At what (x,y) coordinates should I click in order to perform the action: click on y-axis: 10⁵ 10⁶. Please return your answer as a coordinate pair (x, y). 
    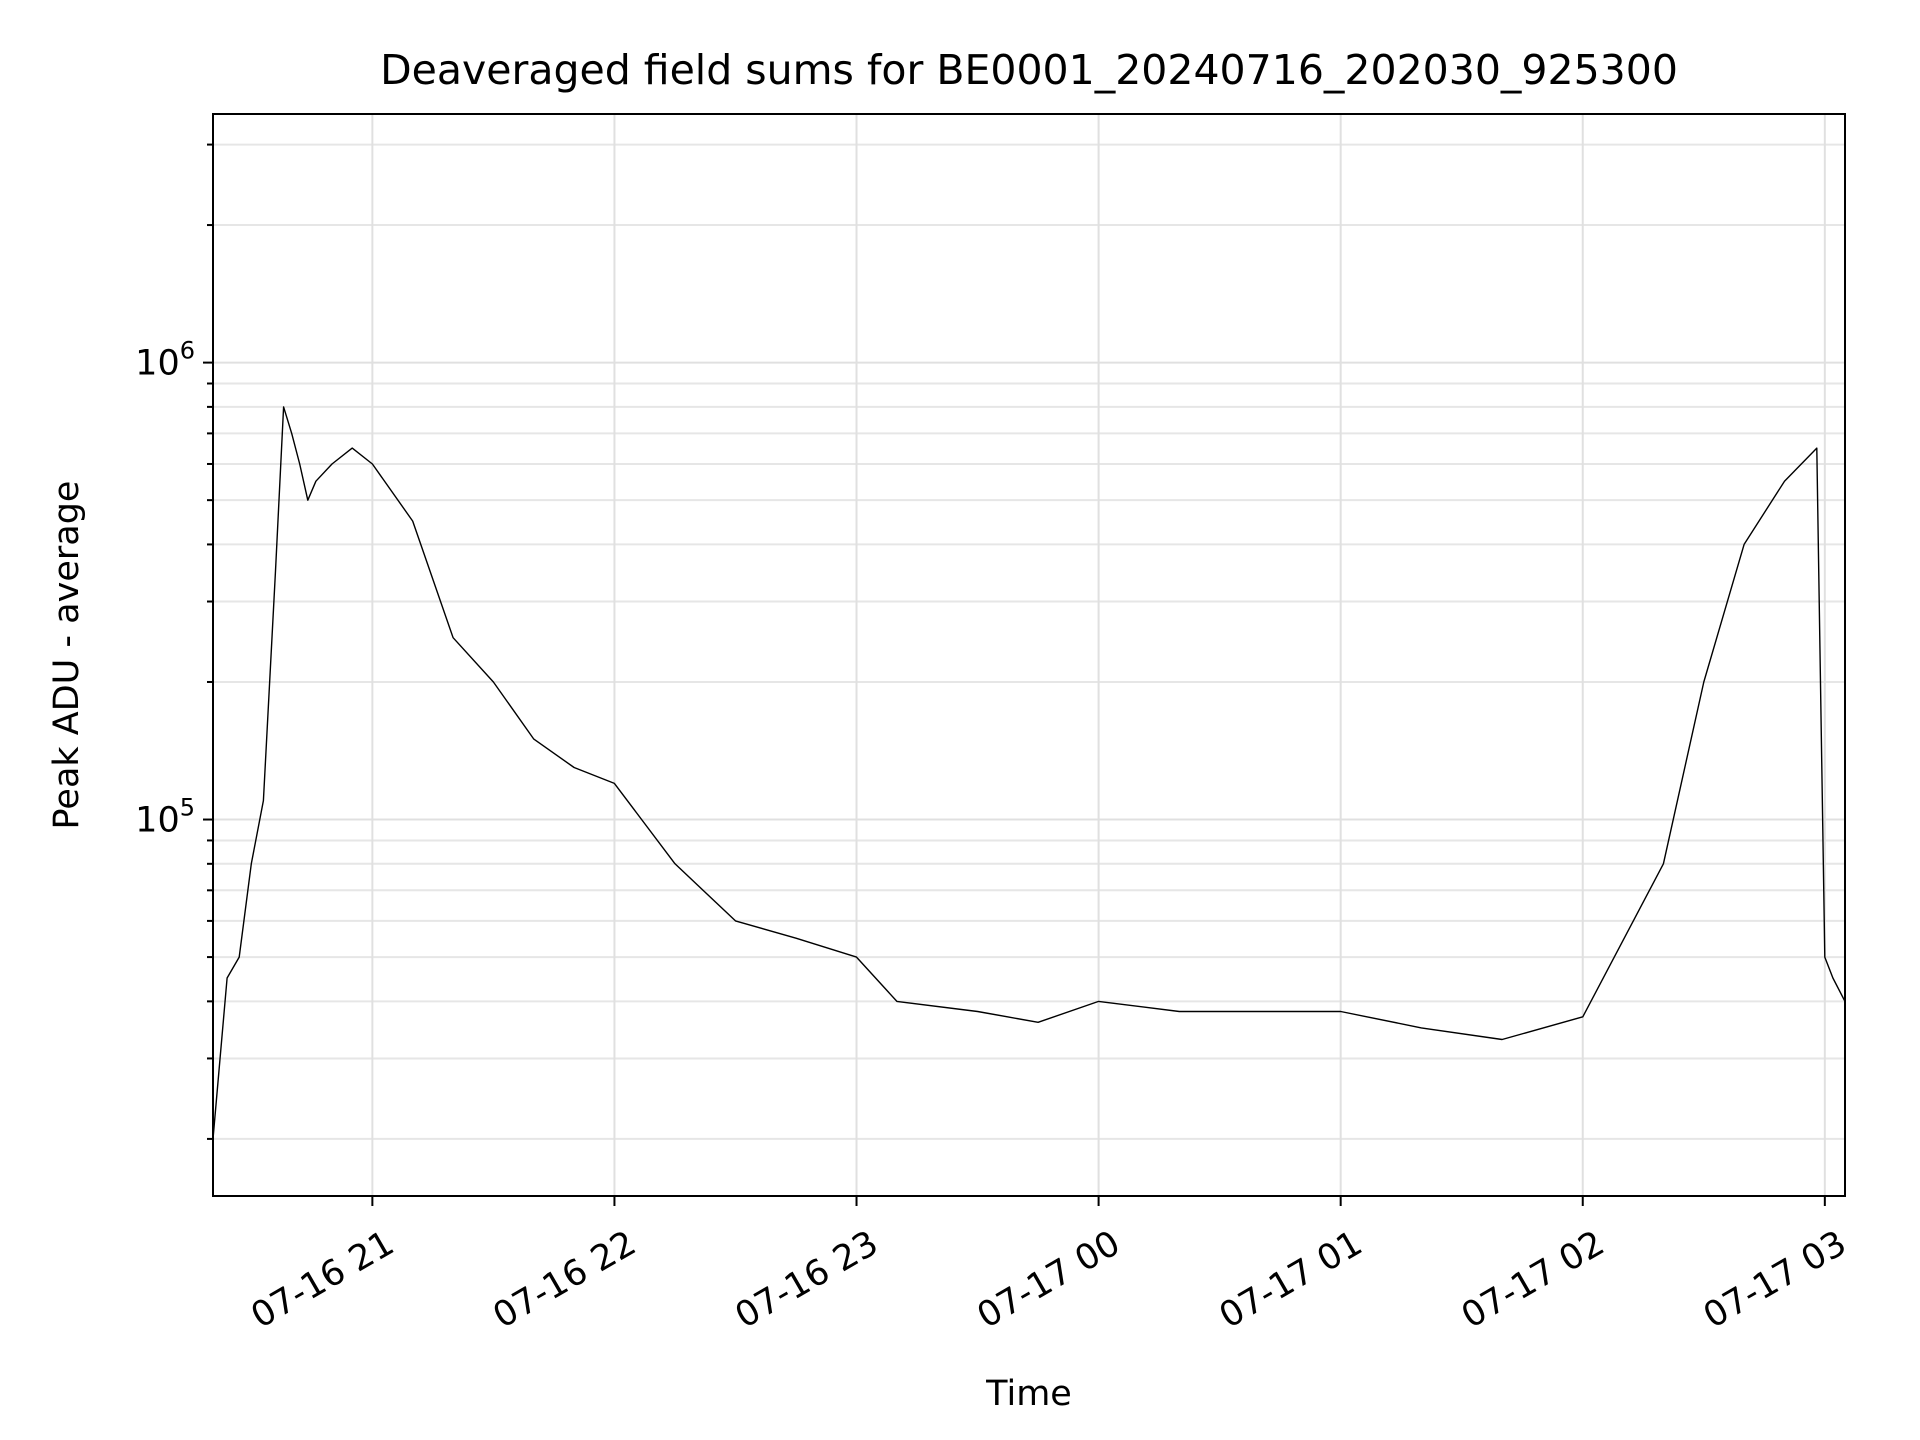
    Looking at the image, I should click on (174, 641).